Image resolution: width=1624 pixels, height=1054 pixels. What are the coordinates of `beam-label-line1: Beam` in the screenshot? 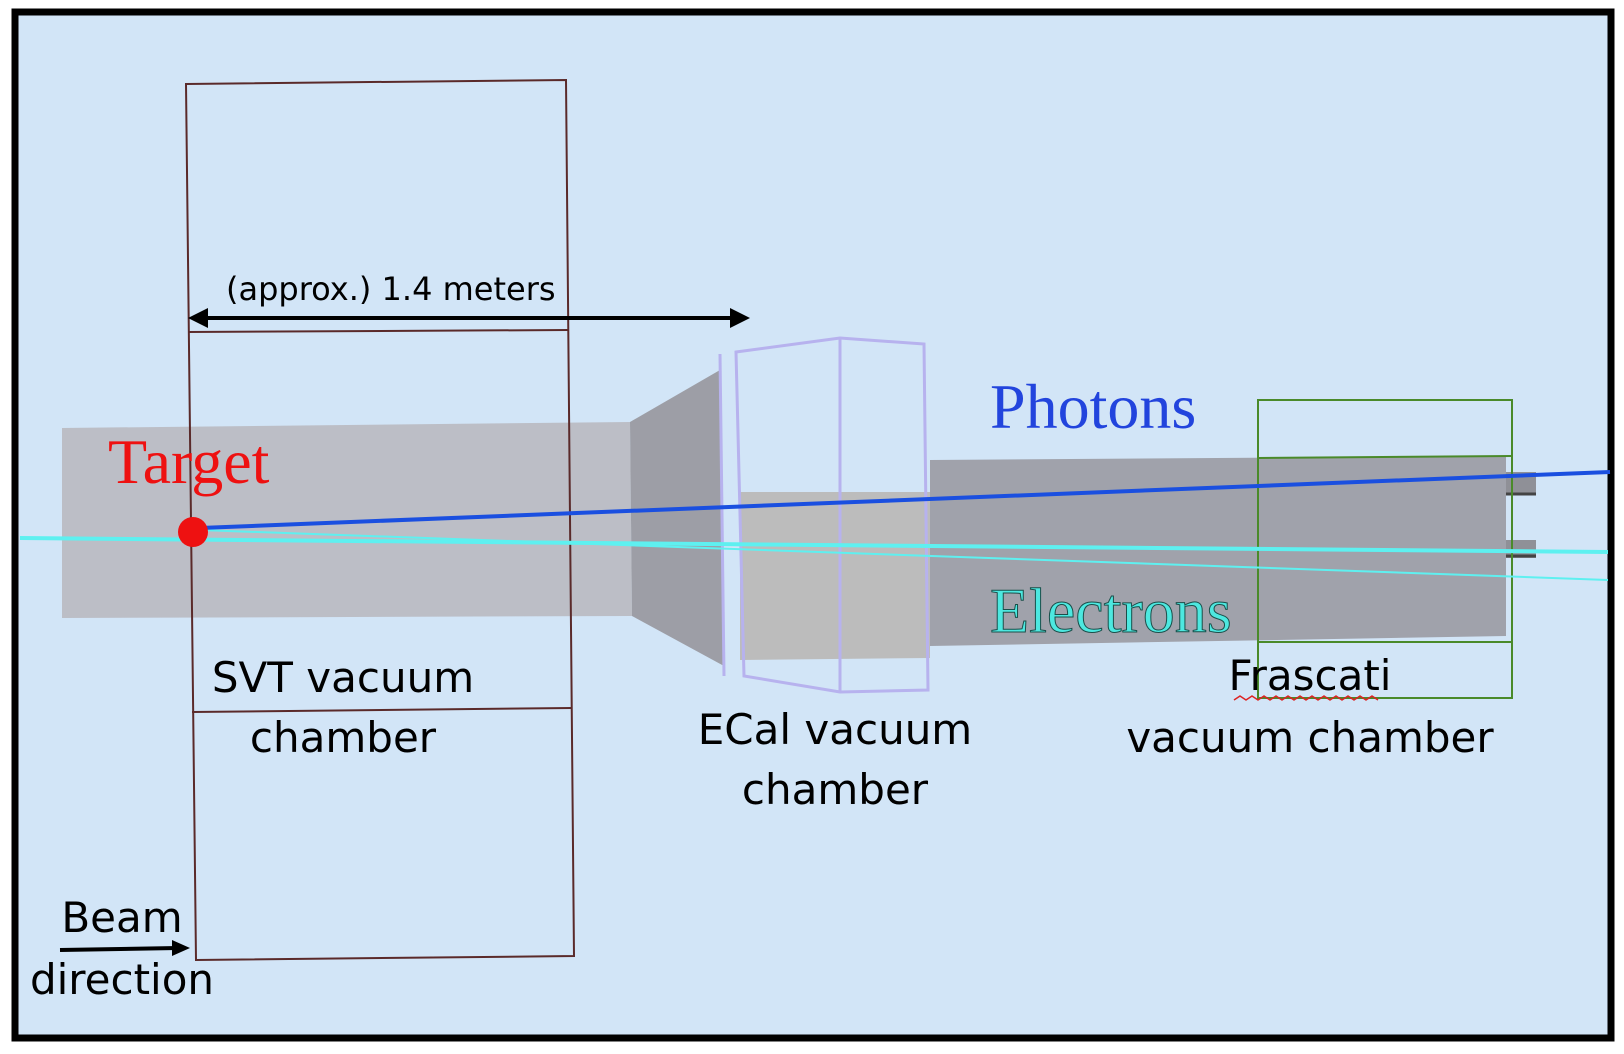 It's located at (121, 917).